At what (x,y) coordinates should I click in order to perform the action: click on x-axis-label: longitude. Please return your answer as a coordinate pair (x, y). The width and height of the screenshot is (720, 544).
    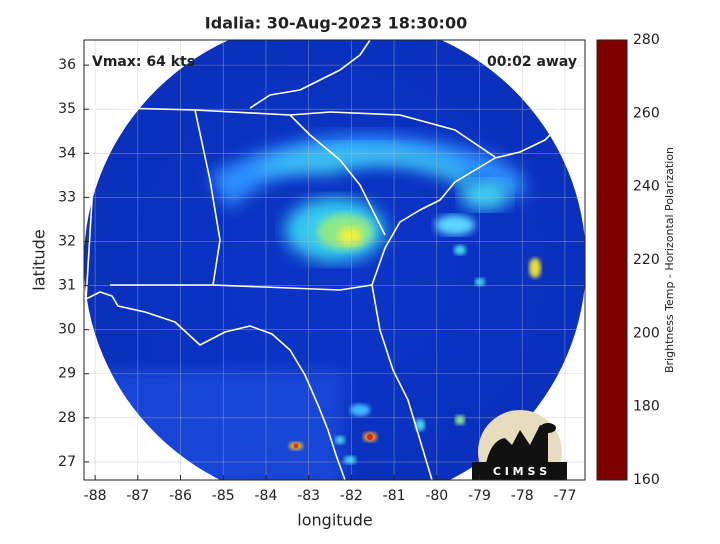
    Looking at the image, I should click on (334, 520).